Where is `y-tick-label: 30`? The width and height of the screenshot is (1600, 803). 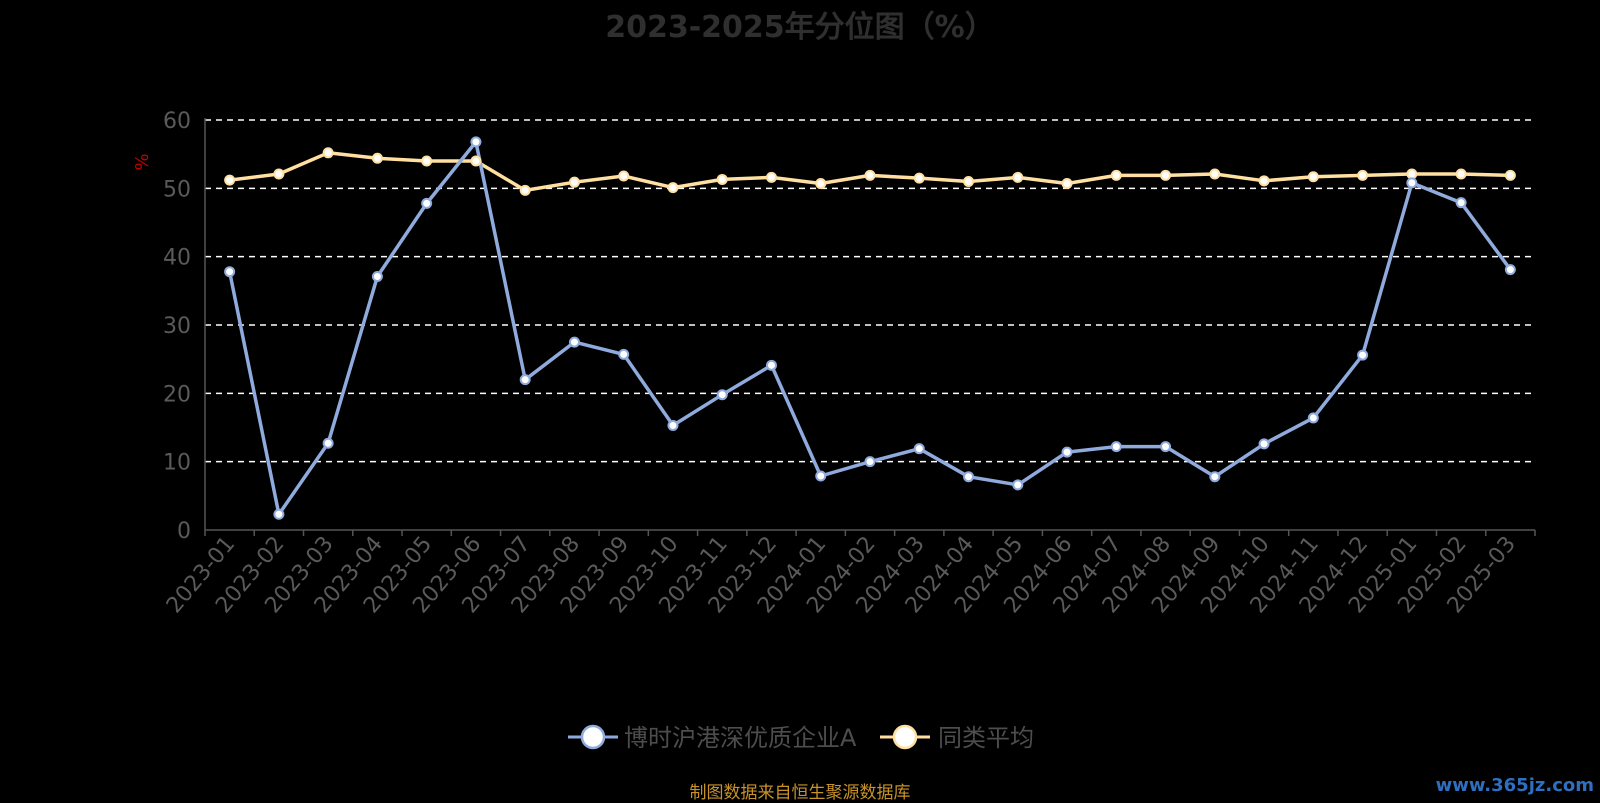 y-tick-label: 30 is located at coordinates (177, 326).